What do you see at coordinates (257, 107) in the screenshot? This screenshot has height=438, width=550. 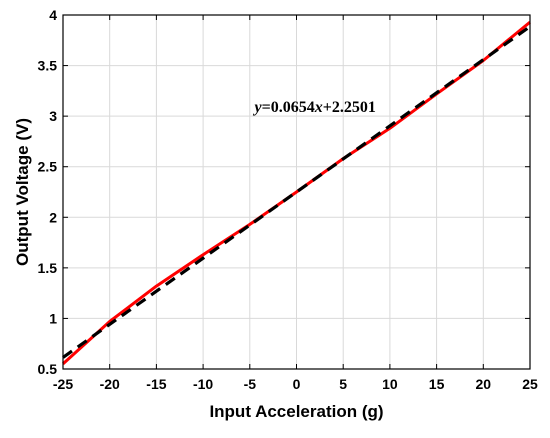 I see `annotation-part: y` at bounding box center [257, 107].